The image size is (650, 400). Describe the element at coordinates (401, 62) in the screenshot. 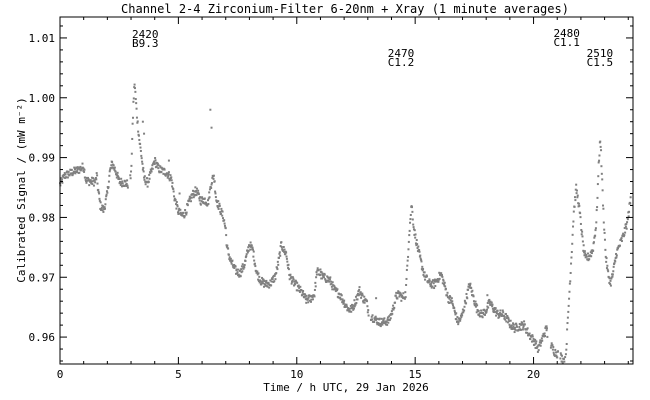

I see `flare-label: C1.2` at that location.